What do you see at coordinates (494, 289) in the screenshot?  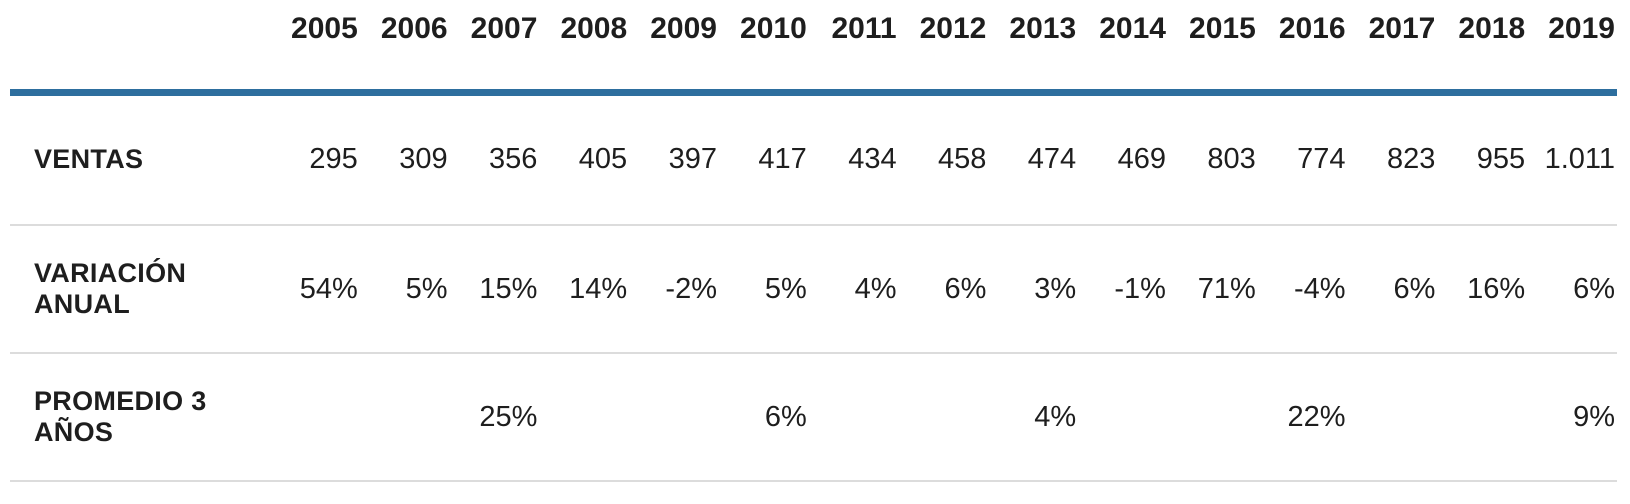 I see `value-cell: 15%` at bounding box center [494, 289].